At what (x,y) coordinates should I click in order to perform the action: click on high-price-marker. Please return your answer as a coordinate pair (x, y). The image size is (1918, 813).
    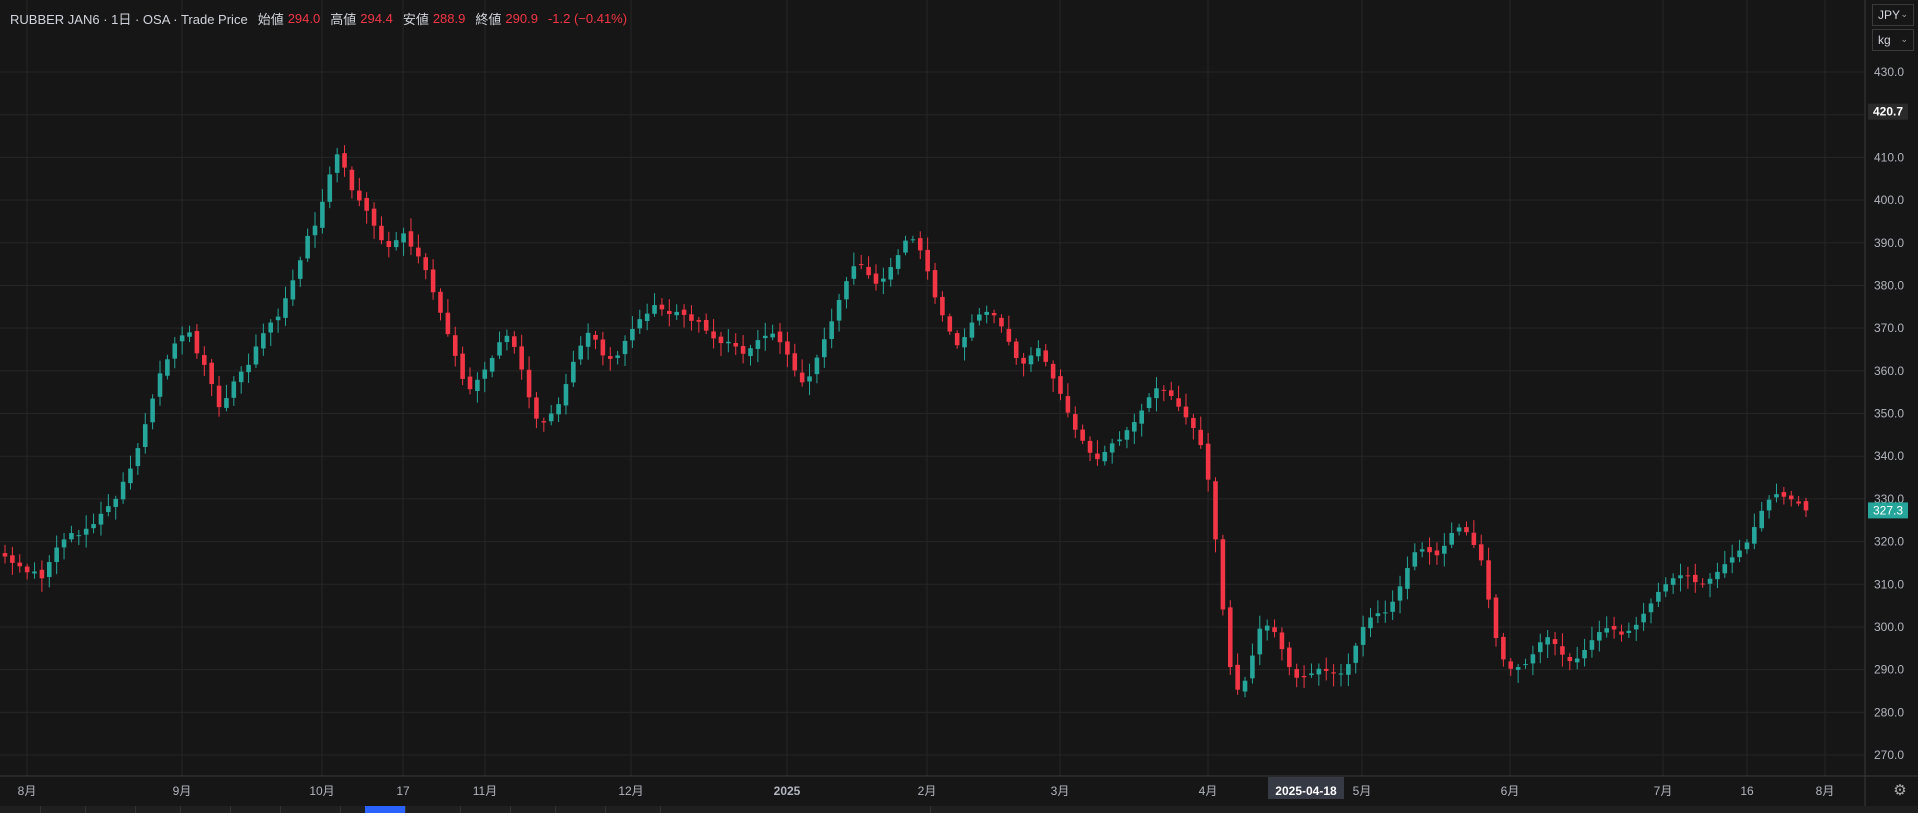
    Looking at the image, I should click on (1888, 111).